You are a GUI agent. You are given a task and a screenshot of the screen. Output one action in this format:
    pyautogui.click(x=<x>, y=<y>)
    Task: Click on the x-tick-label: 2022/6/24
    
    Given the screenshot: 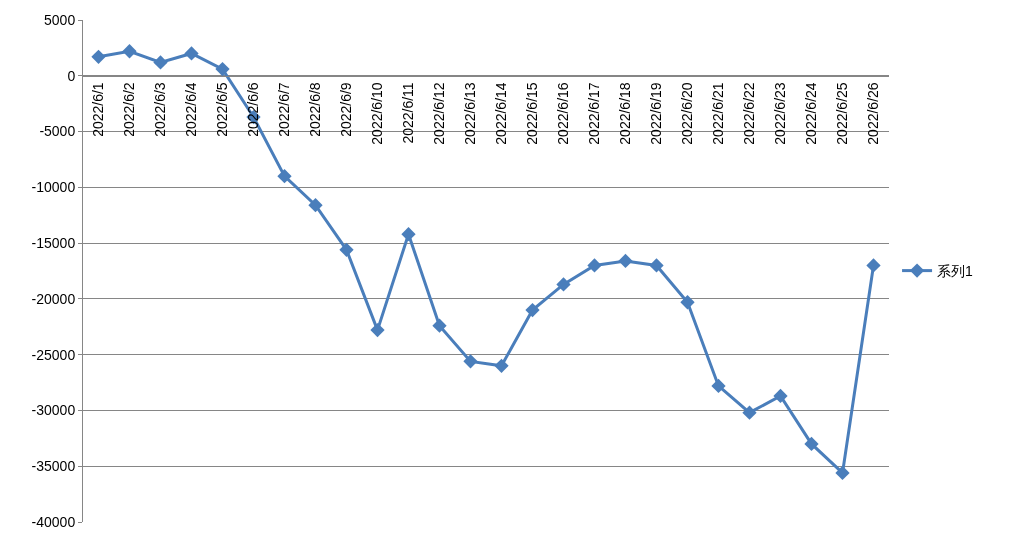 What is the action you would take?
    pyautogui.click(x=811, y=113)
    